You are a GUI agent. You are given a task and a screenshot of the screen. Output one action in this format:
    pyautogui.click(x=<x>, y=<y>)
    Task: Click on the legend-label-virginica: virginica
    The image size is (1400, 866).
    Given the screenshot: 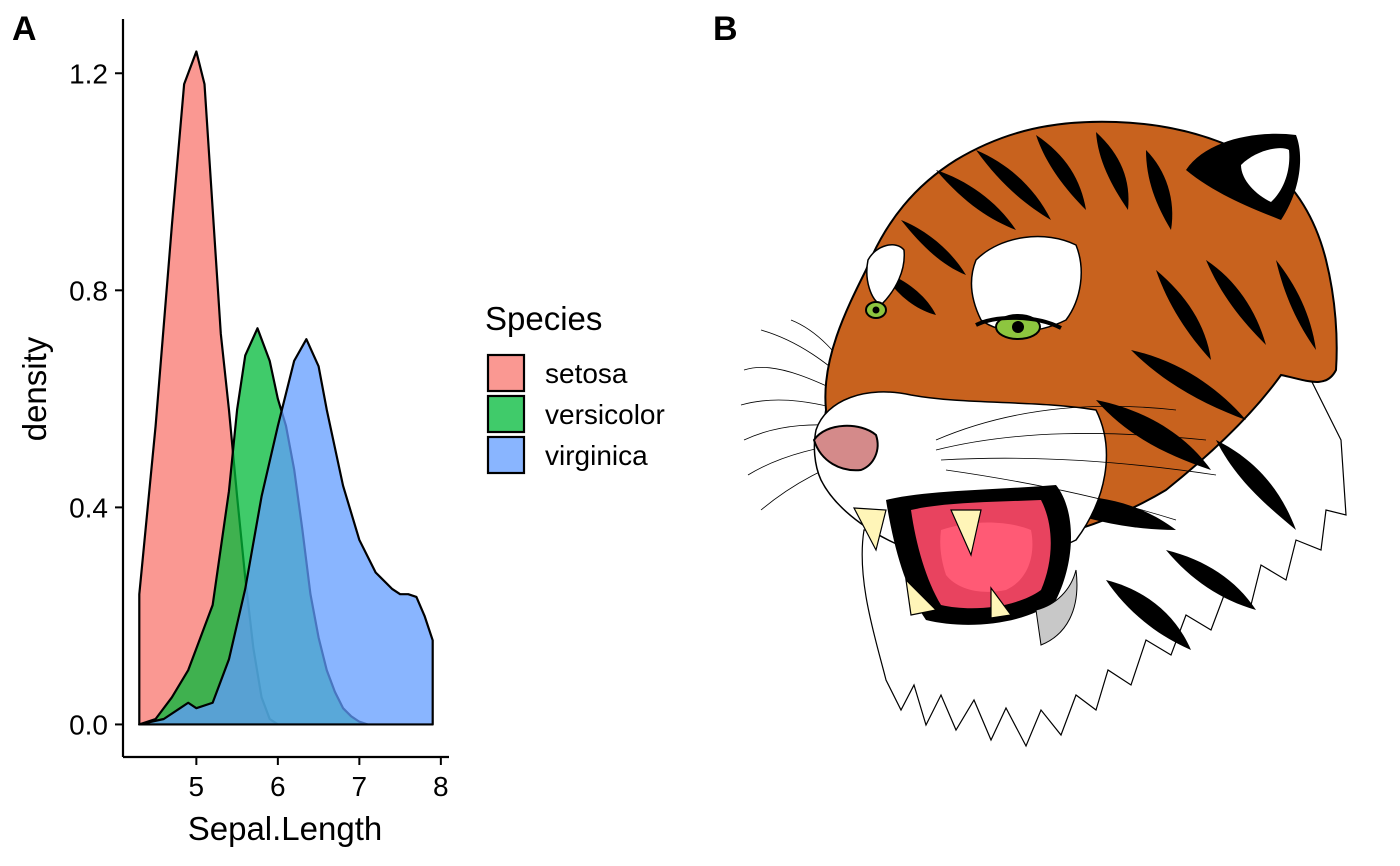 What is the action you would take?
    pyautogui.click(x=596, y=455)
    